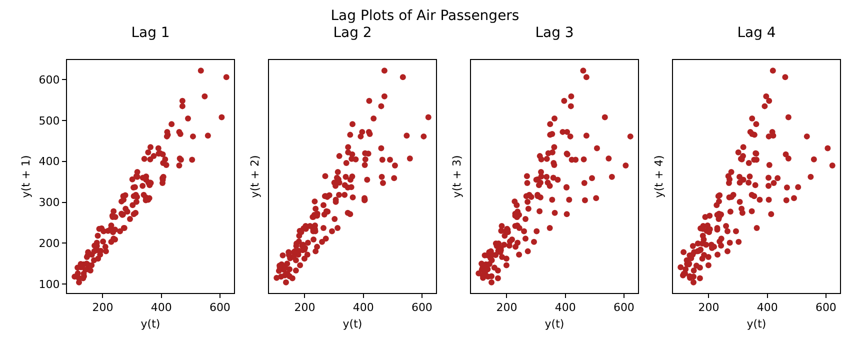  I want to click on chart-title: Lag 3, so click(554, 33).